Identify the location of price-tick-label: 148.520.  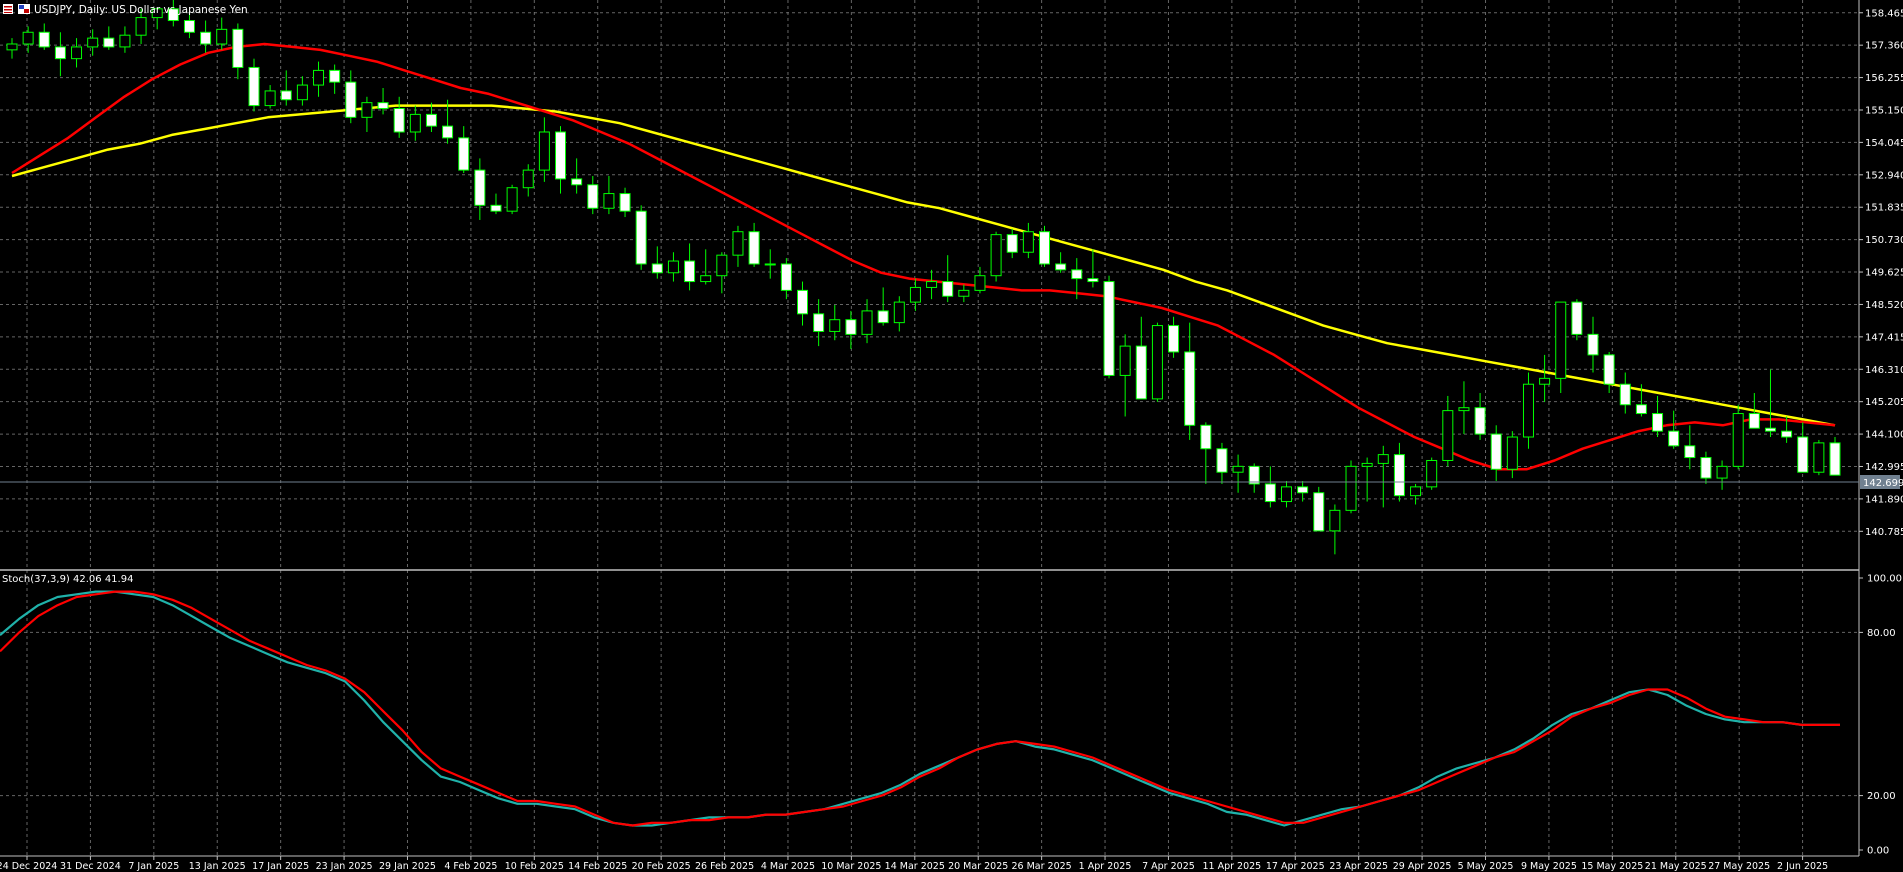
(1884, 305).